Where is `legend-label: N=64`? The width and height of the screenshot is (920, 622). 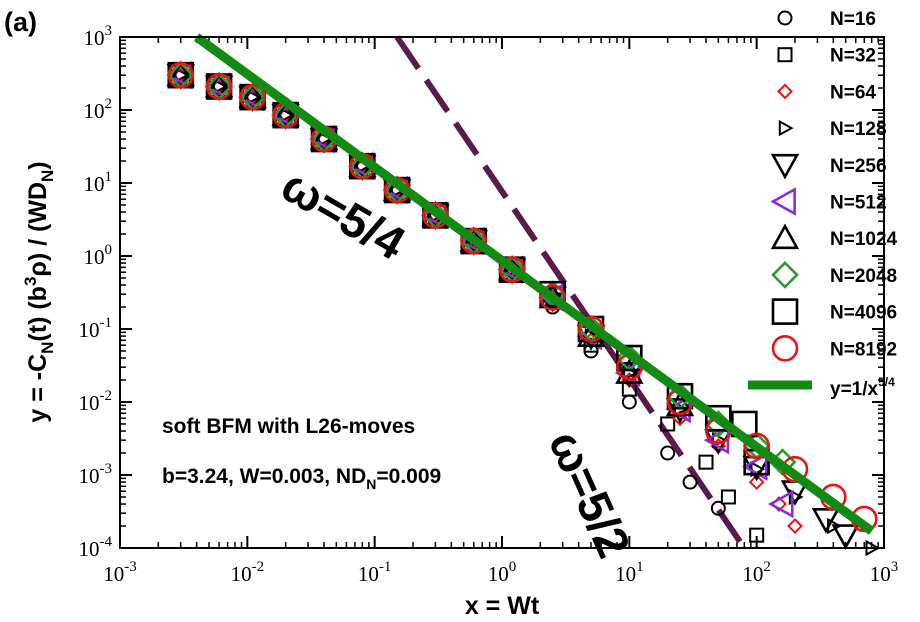 legend-label: N=64 is located at coordinates (853, 92).